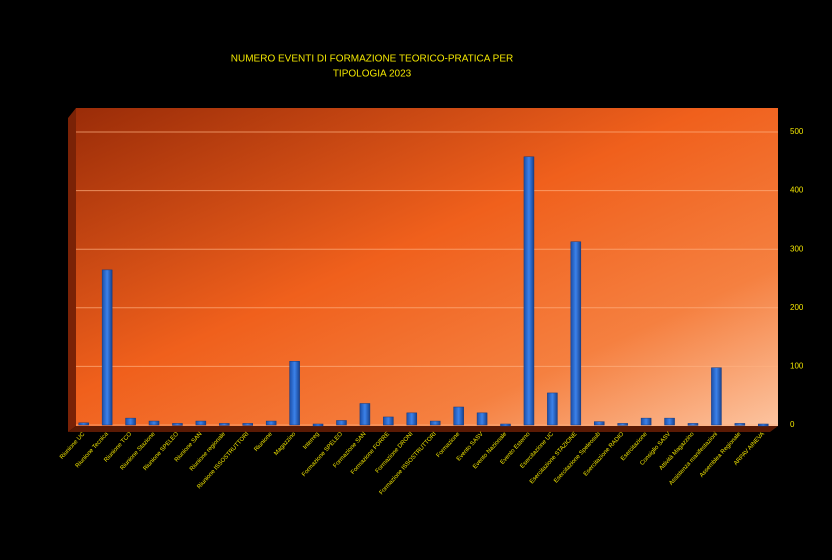 The height and width of the screenshot is (560, 832). Describe the element at coordinates (797, 307) in the screenshot. I see `y-tick-label: 200` at that location.